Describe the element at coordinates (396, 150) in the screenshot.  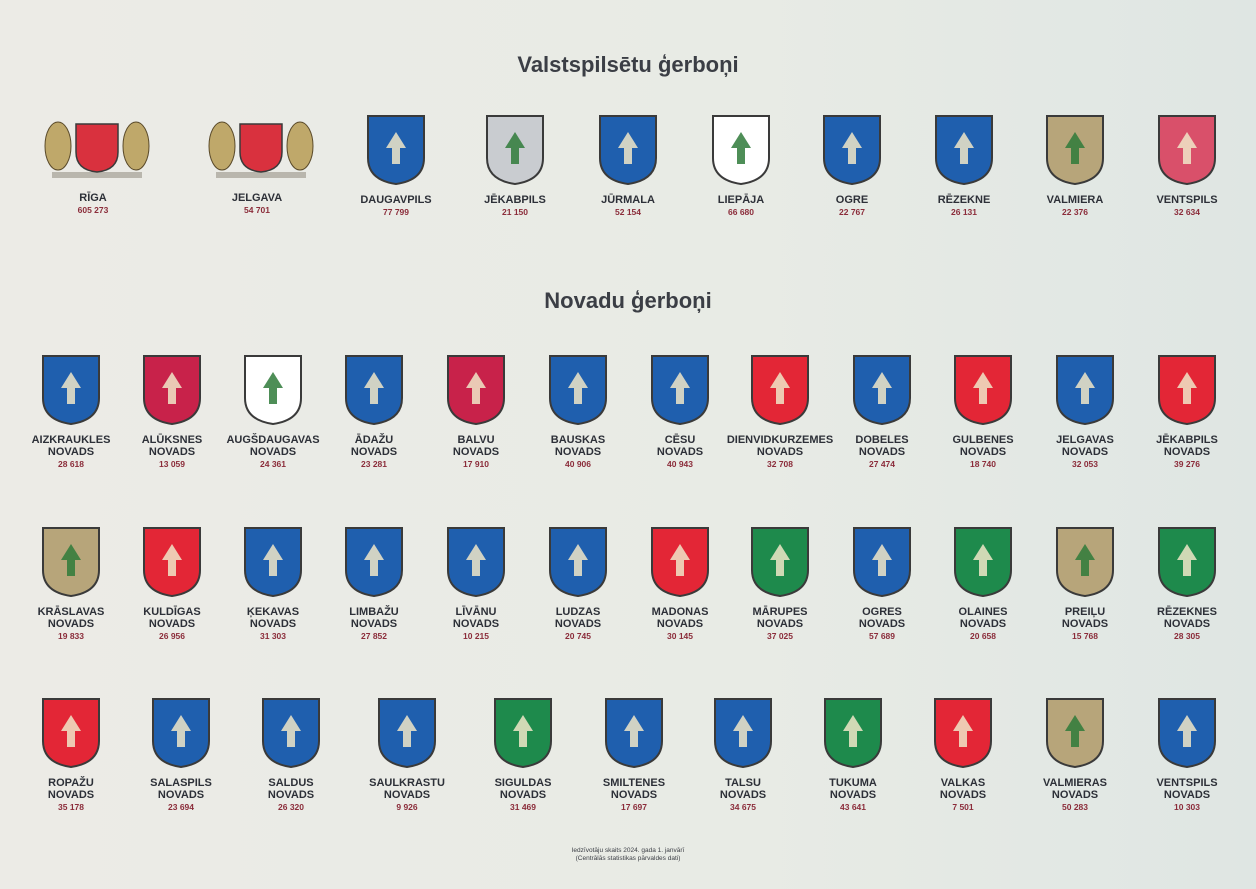
I see `fleur-de-lis-shield` at that location.